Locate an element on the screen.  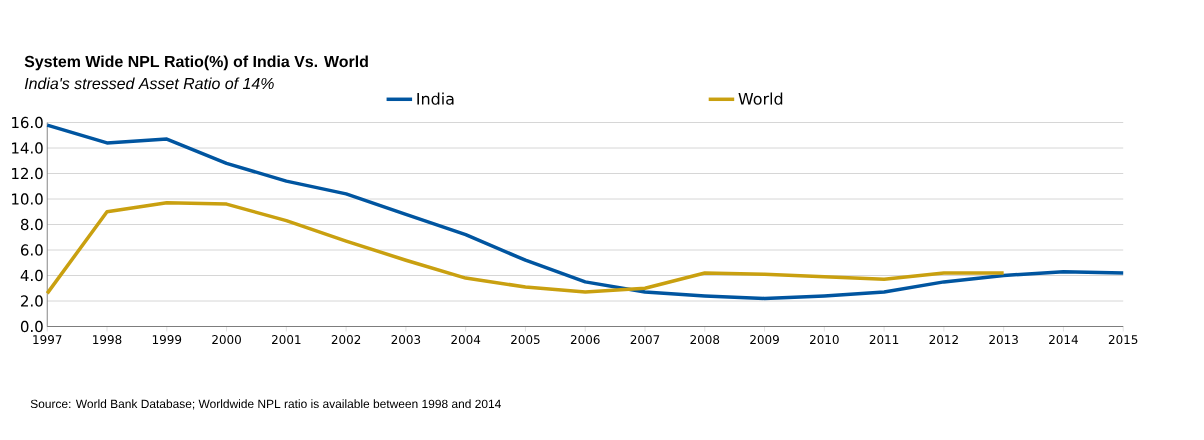
y-tick-label: 14.0 is located at coordinates (27, 148).